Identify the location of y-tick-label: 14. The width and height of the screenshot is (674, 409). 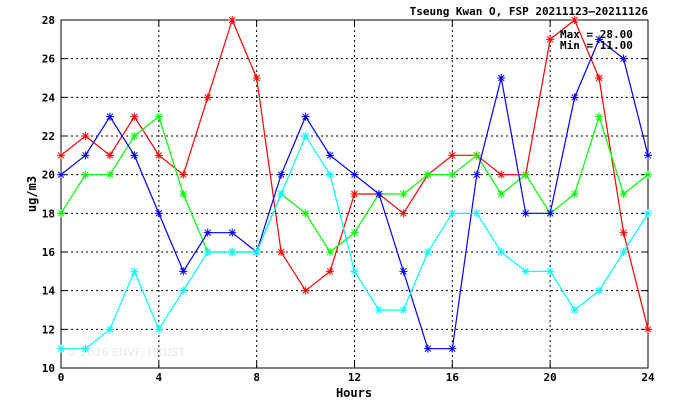
(49, 291).